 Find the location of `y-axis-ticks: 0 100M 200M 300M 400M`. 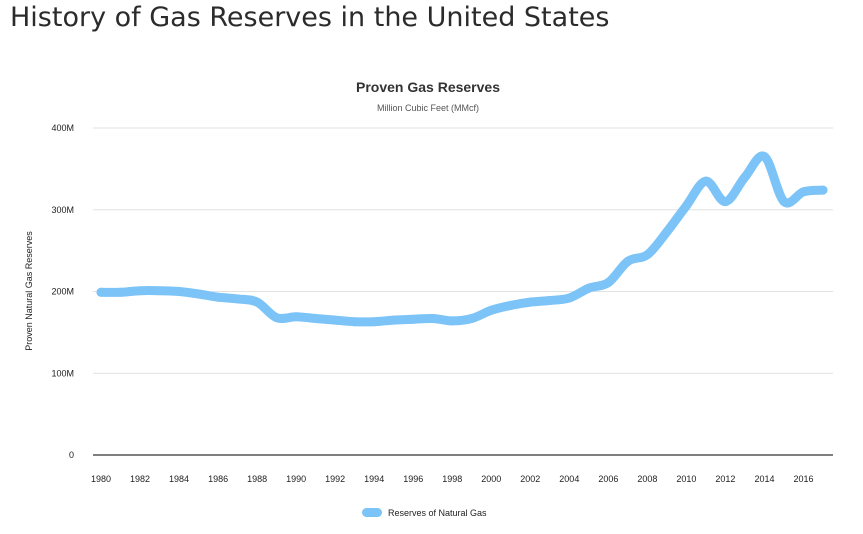

y-axis-ticks: 0 100M 200M 300M 400M is located at coordinates (62, 291).